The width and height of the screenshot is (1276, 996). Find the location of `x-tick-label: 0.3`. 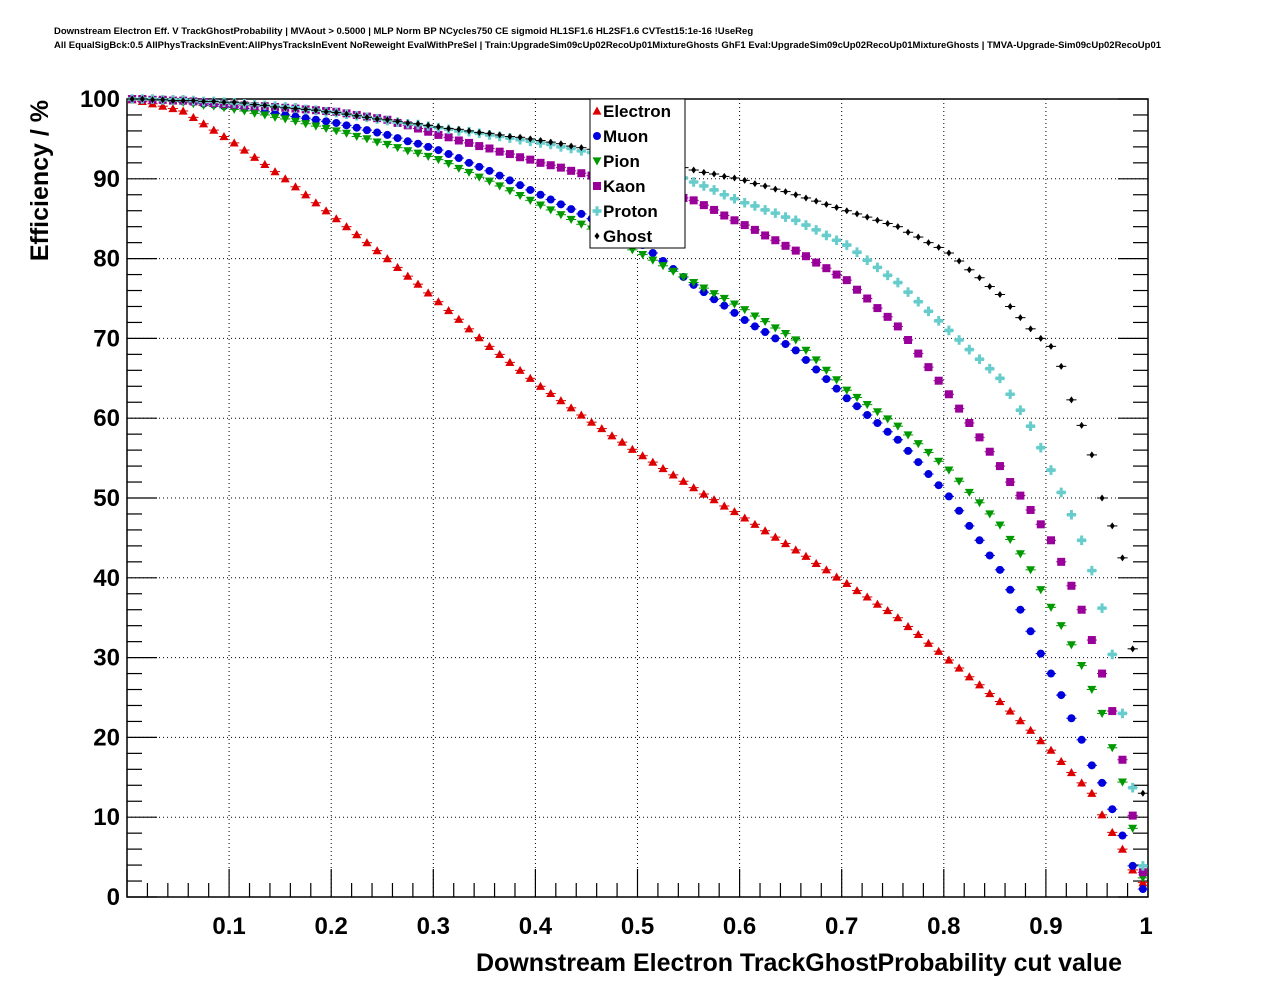

x-tick-label: 0.3 is located at coordinates (433, 926).